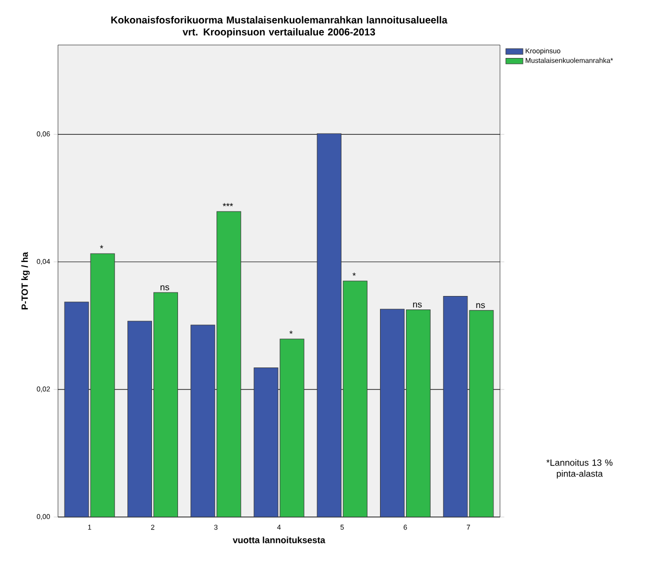  What do you see at coordinates (279, 27) in the screenshot?
I see `chart-title: Kokonaisfosforikuorma Mustalaisenkuolemanrahkan lannoitusalueella vrt. Kroopinsuon vertailualue 2006-2013` at bounding box center [279, 27].